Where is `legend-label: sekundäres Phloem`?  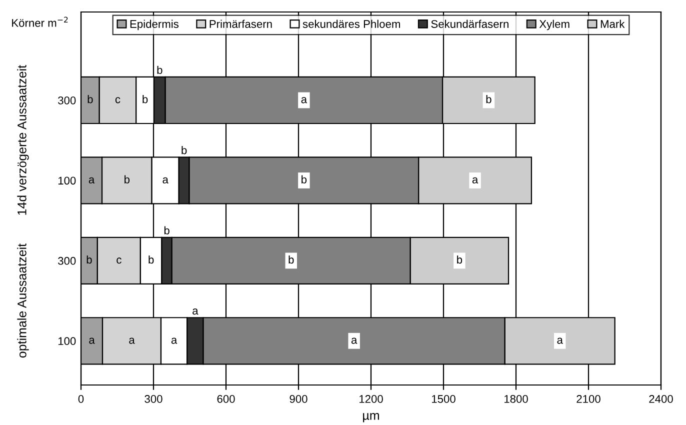
legend-label: sekundäres Phloem is located at coordinates (351, 24).